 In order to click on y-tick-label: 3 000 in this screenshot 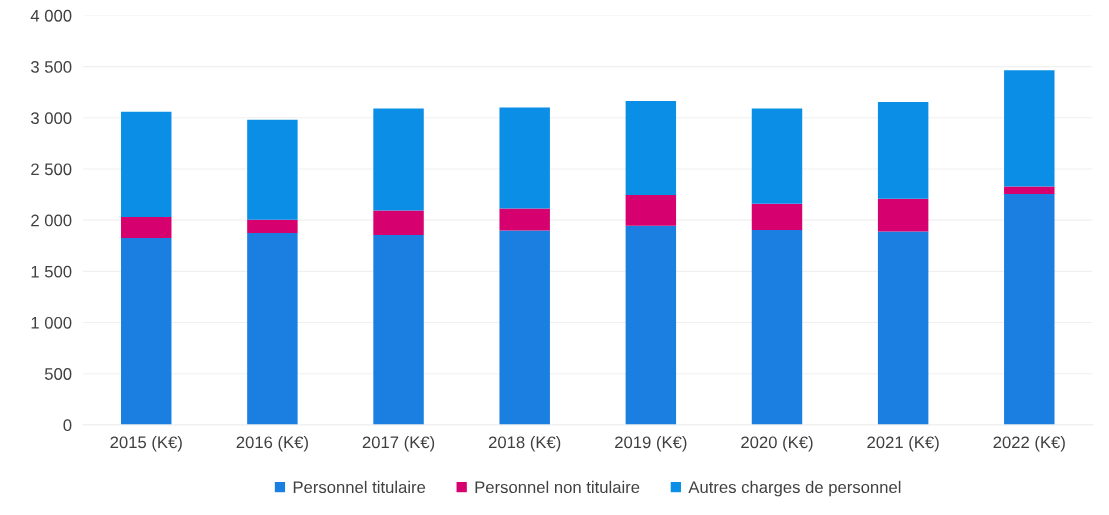, I will do `click(51, 118)`.